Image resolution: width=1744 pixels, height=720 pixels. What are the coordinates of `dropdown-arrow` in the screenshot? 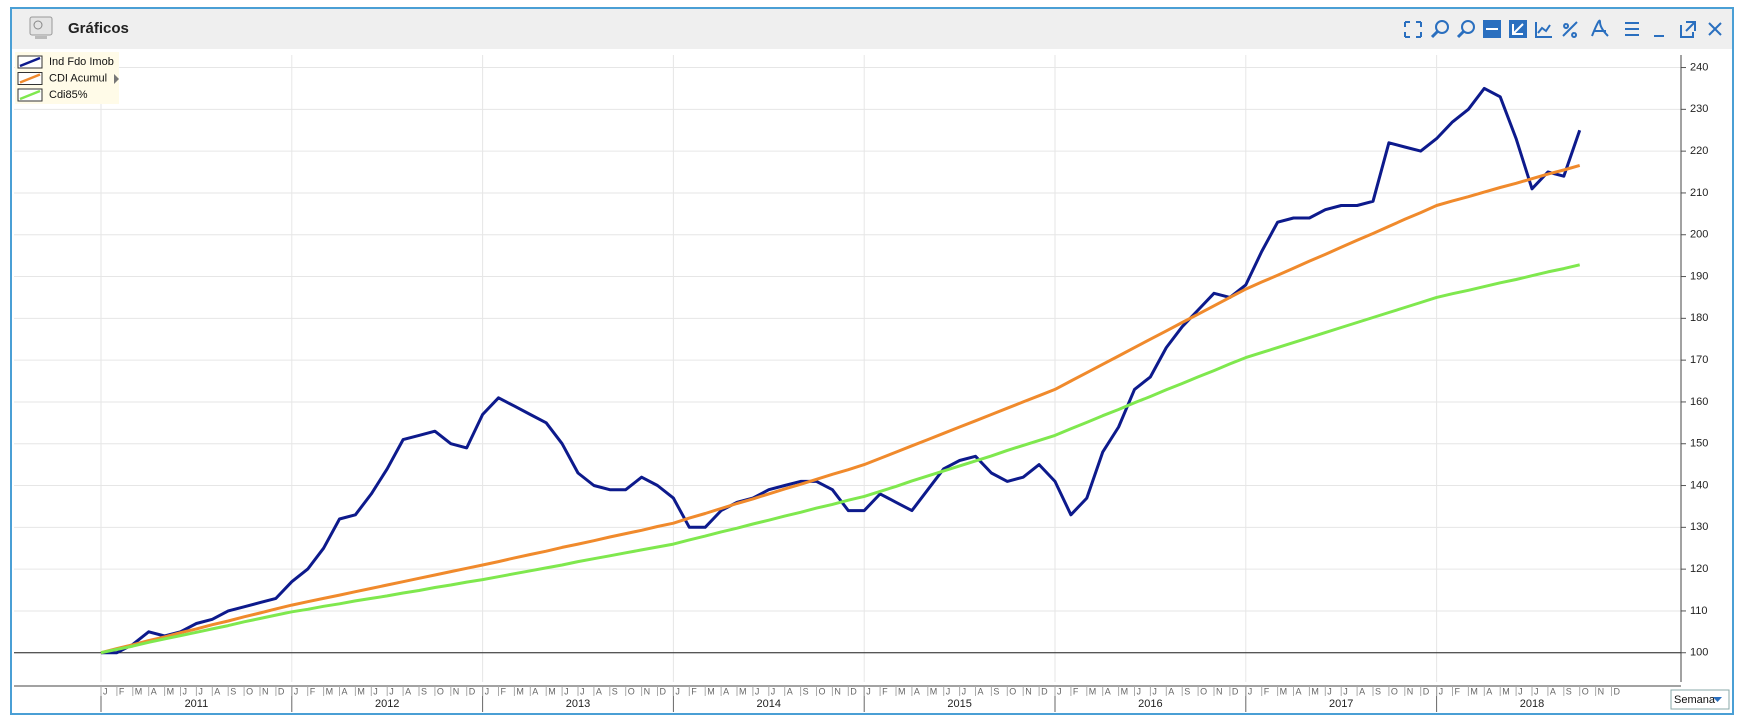 It's located at (1717, 699).